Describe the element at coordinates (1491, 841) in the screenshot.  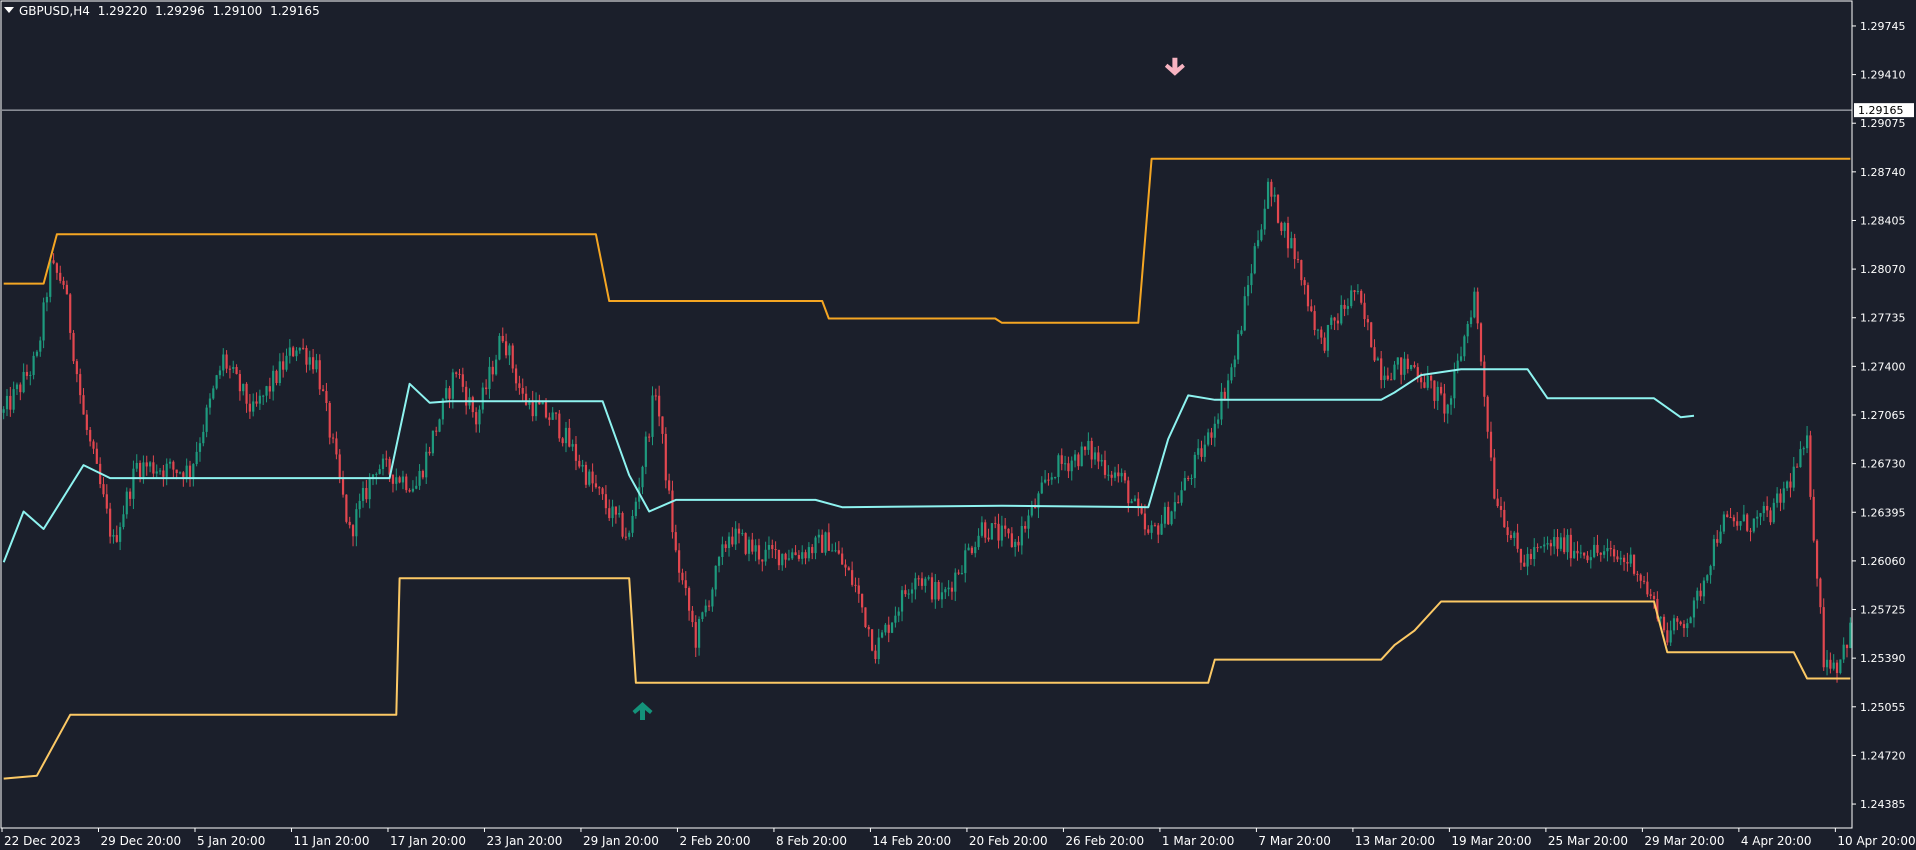
I see `x-tick-label: 19 Mar 20:00` at that location.